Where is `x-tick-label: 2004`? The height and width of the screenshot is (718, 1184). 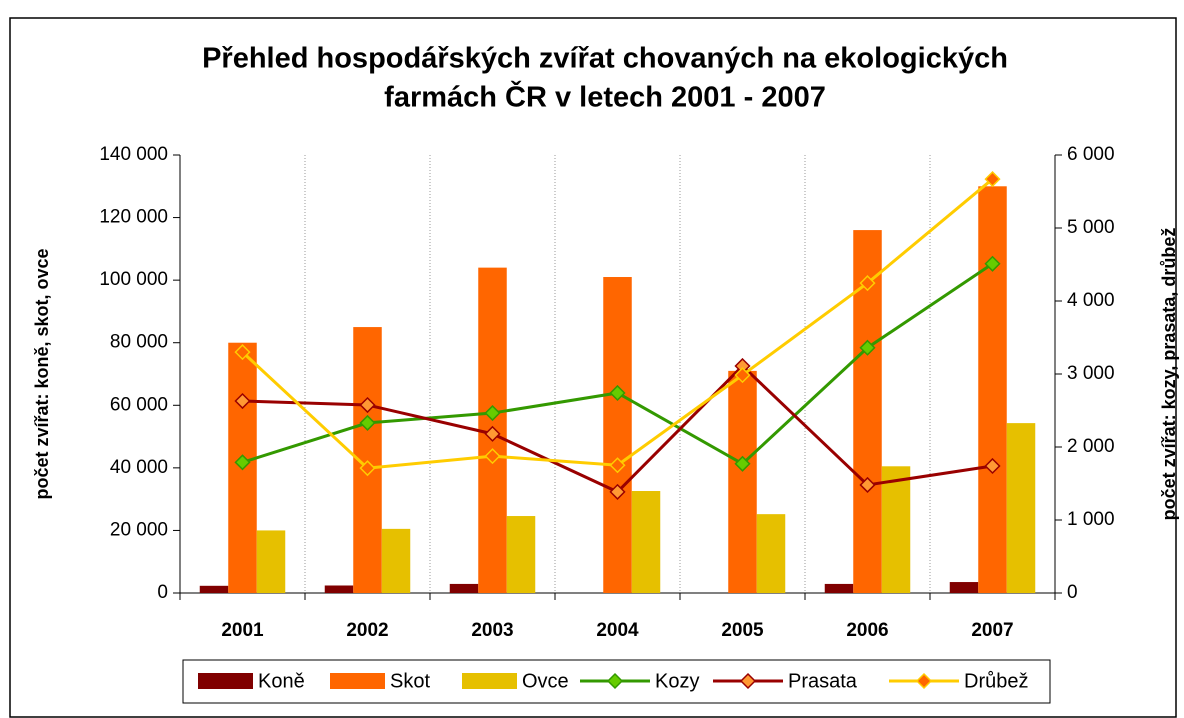 x-tick-label: 2004 is located at coordinates (617, 630).